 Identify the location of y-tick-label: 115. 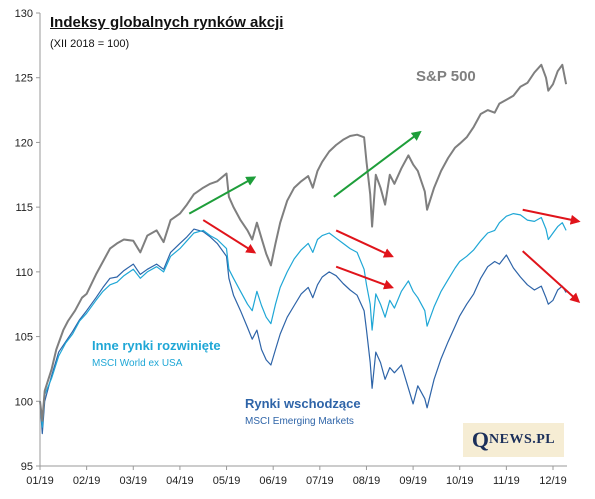
(24, 208).